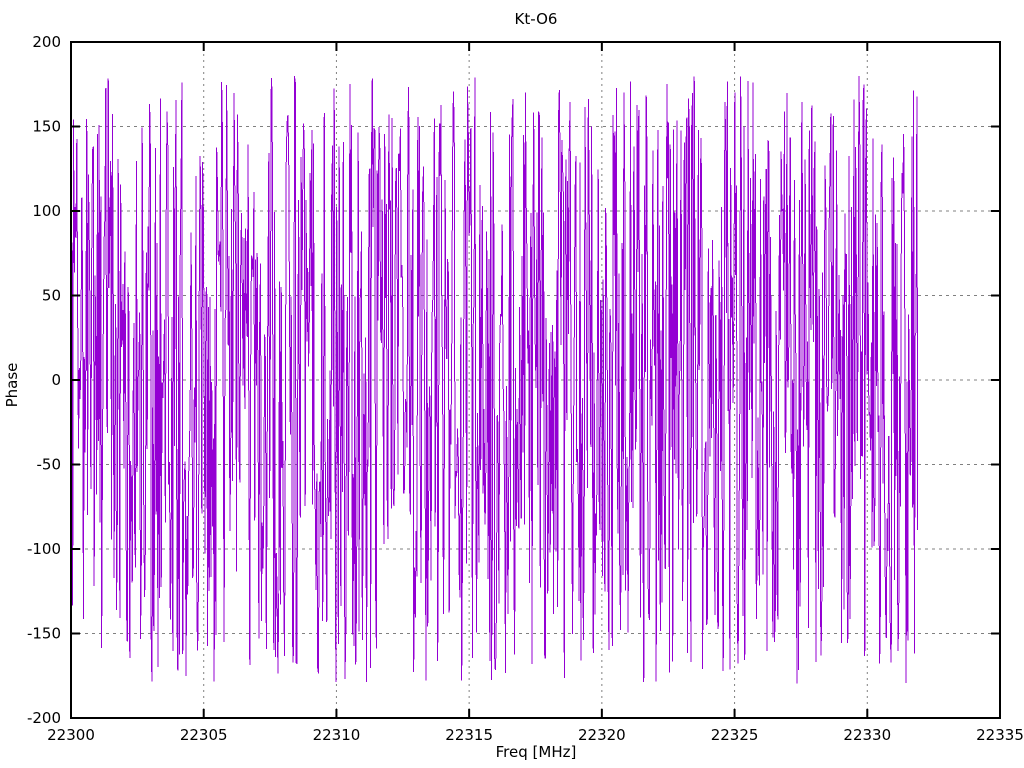  Describe the element at coordinates (49, 465) in the screenshot. I see `y-tick-label: -50` at that location.